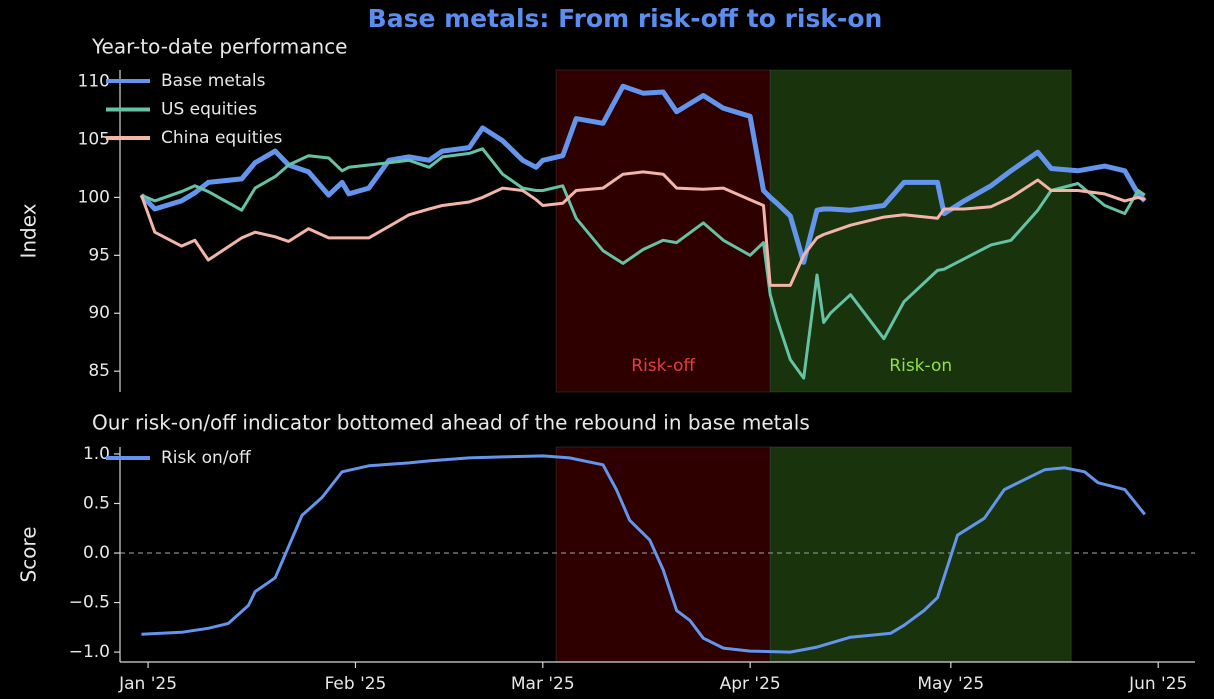 The height and width of the screenshot is (699, 1214). What do you see at coordinates (89, 603) in the screenshot?
I see `y-tick-label: −0.5` at bounding box center [89, 603].